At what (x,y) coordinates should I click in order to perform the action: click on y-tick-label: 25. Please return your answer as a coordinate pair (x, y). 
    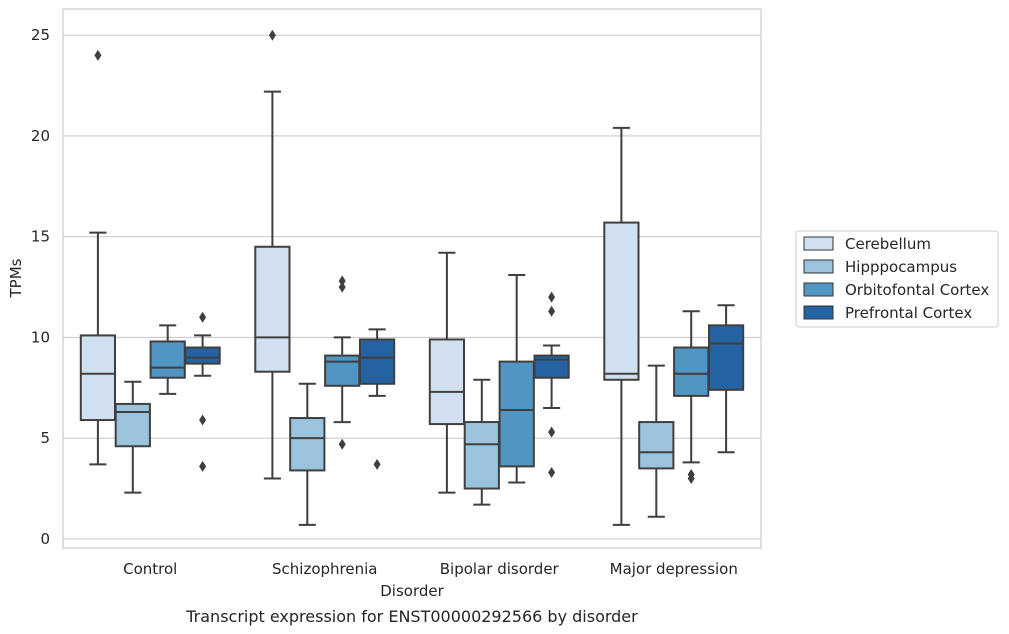
    Looking at the image, I should click on (40, 35).